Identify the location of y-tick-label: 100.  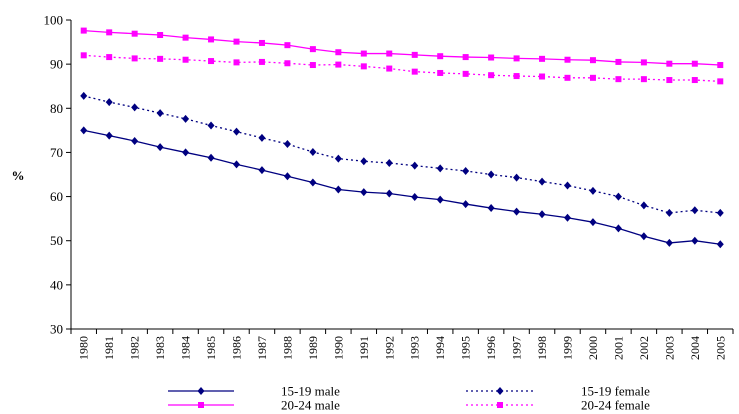
(54, 20).